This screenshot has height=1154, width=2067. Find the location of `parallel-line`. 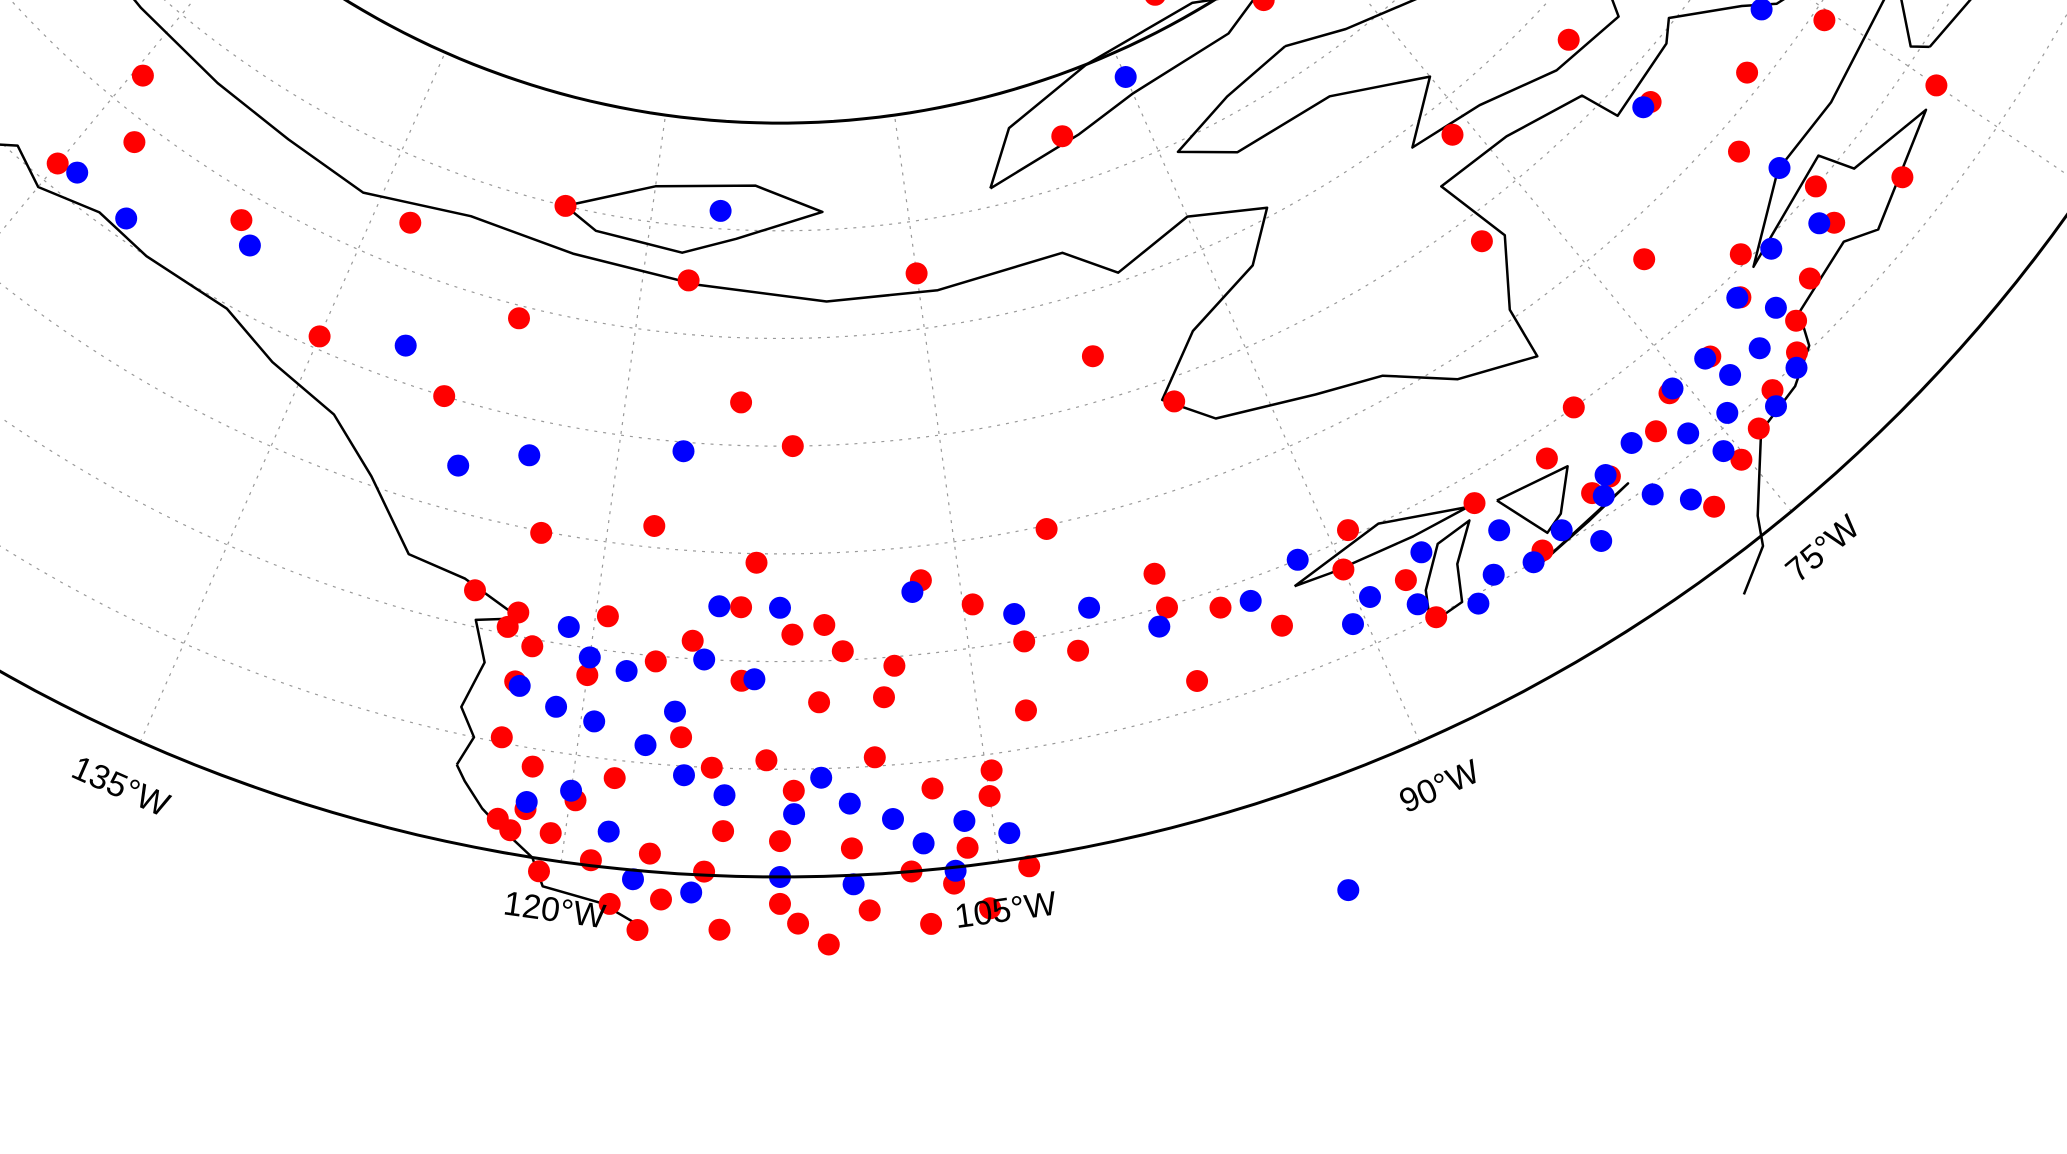

parallel-line is located at coordinates (780, 116).